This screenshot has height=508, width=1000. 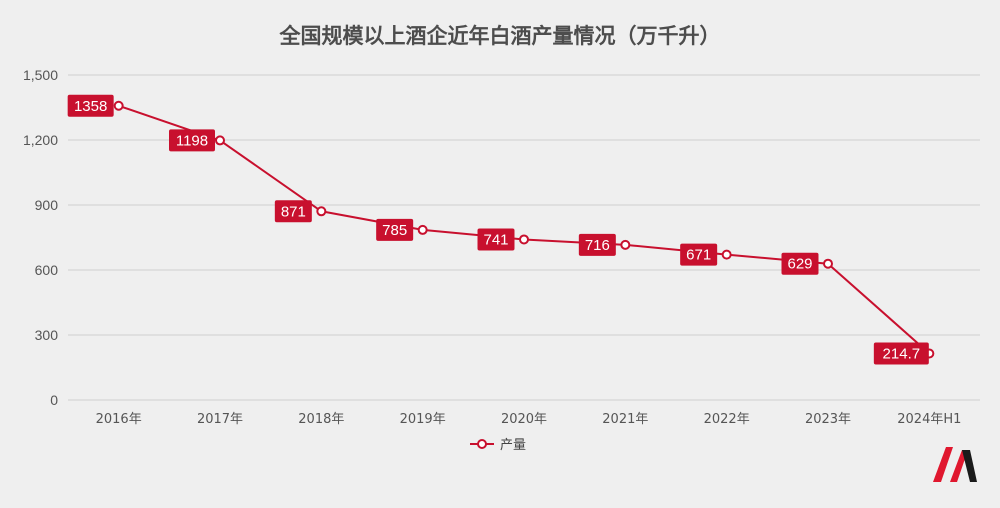 I want to click on data-label: 629, so click(x=799, y=264).